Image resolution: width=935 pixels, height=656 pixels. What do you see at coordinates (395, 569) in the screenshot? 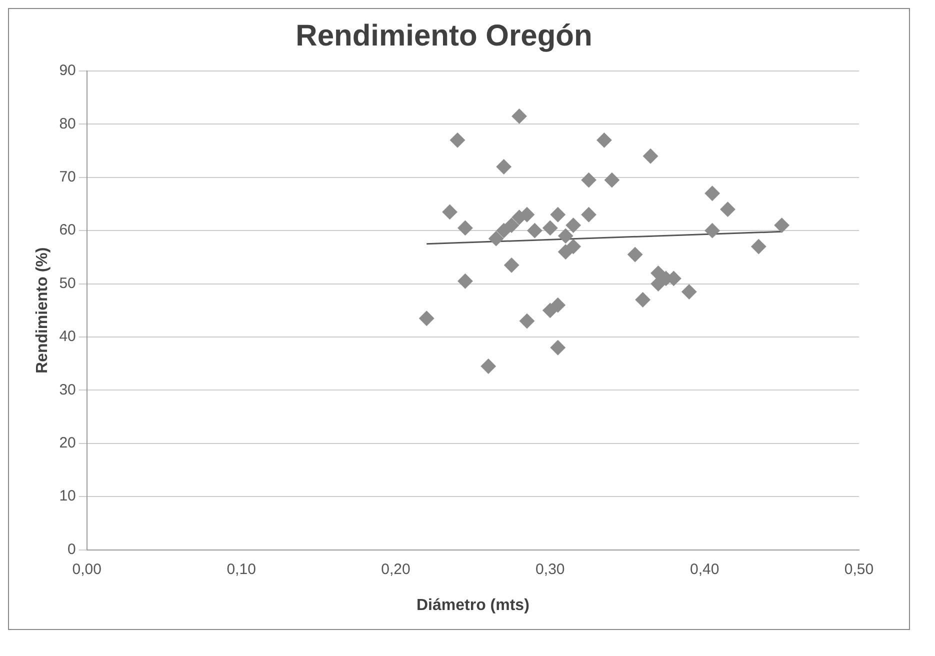
I see `x-tick-label: 0,20` at bounding box center [395, 569].